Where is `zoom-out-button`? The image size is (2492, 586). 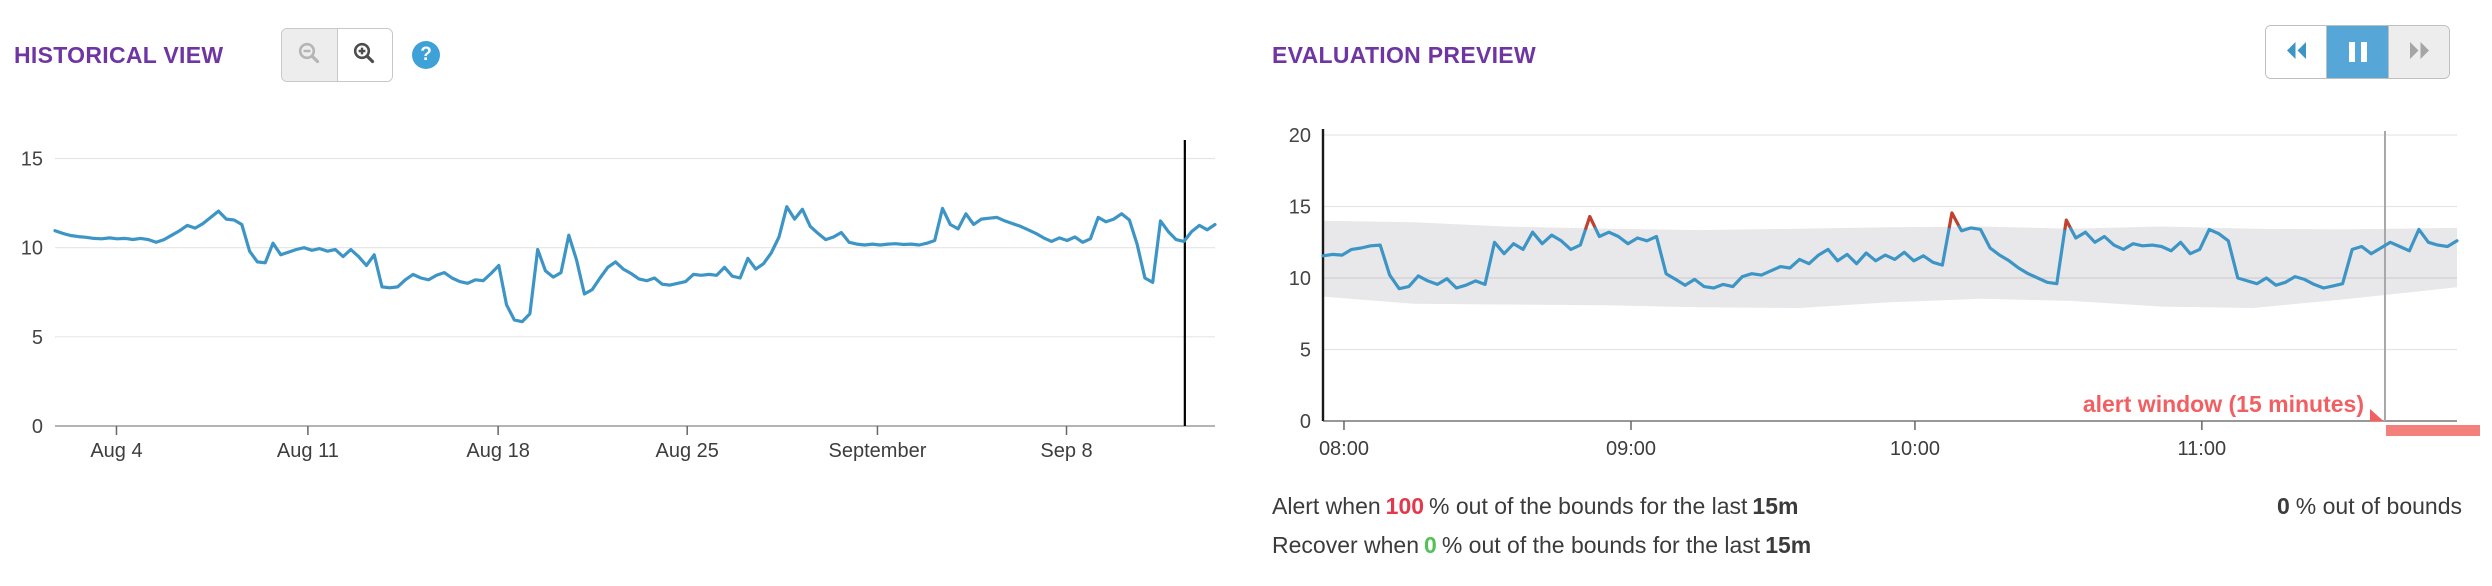 zoom-out-button is located at coordinates (310, 55).